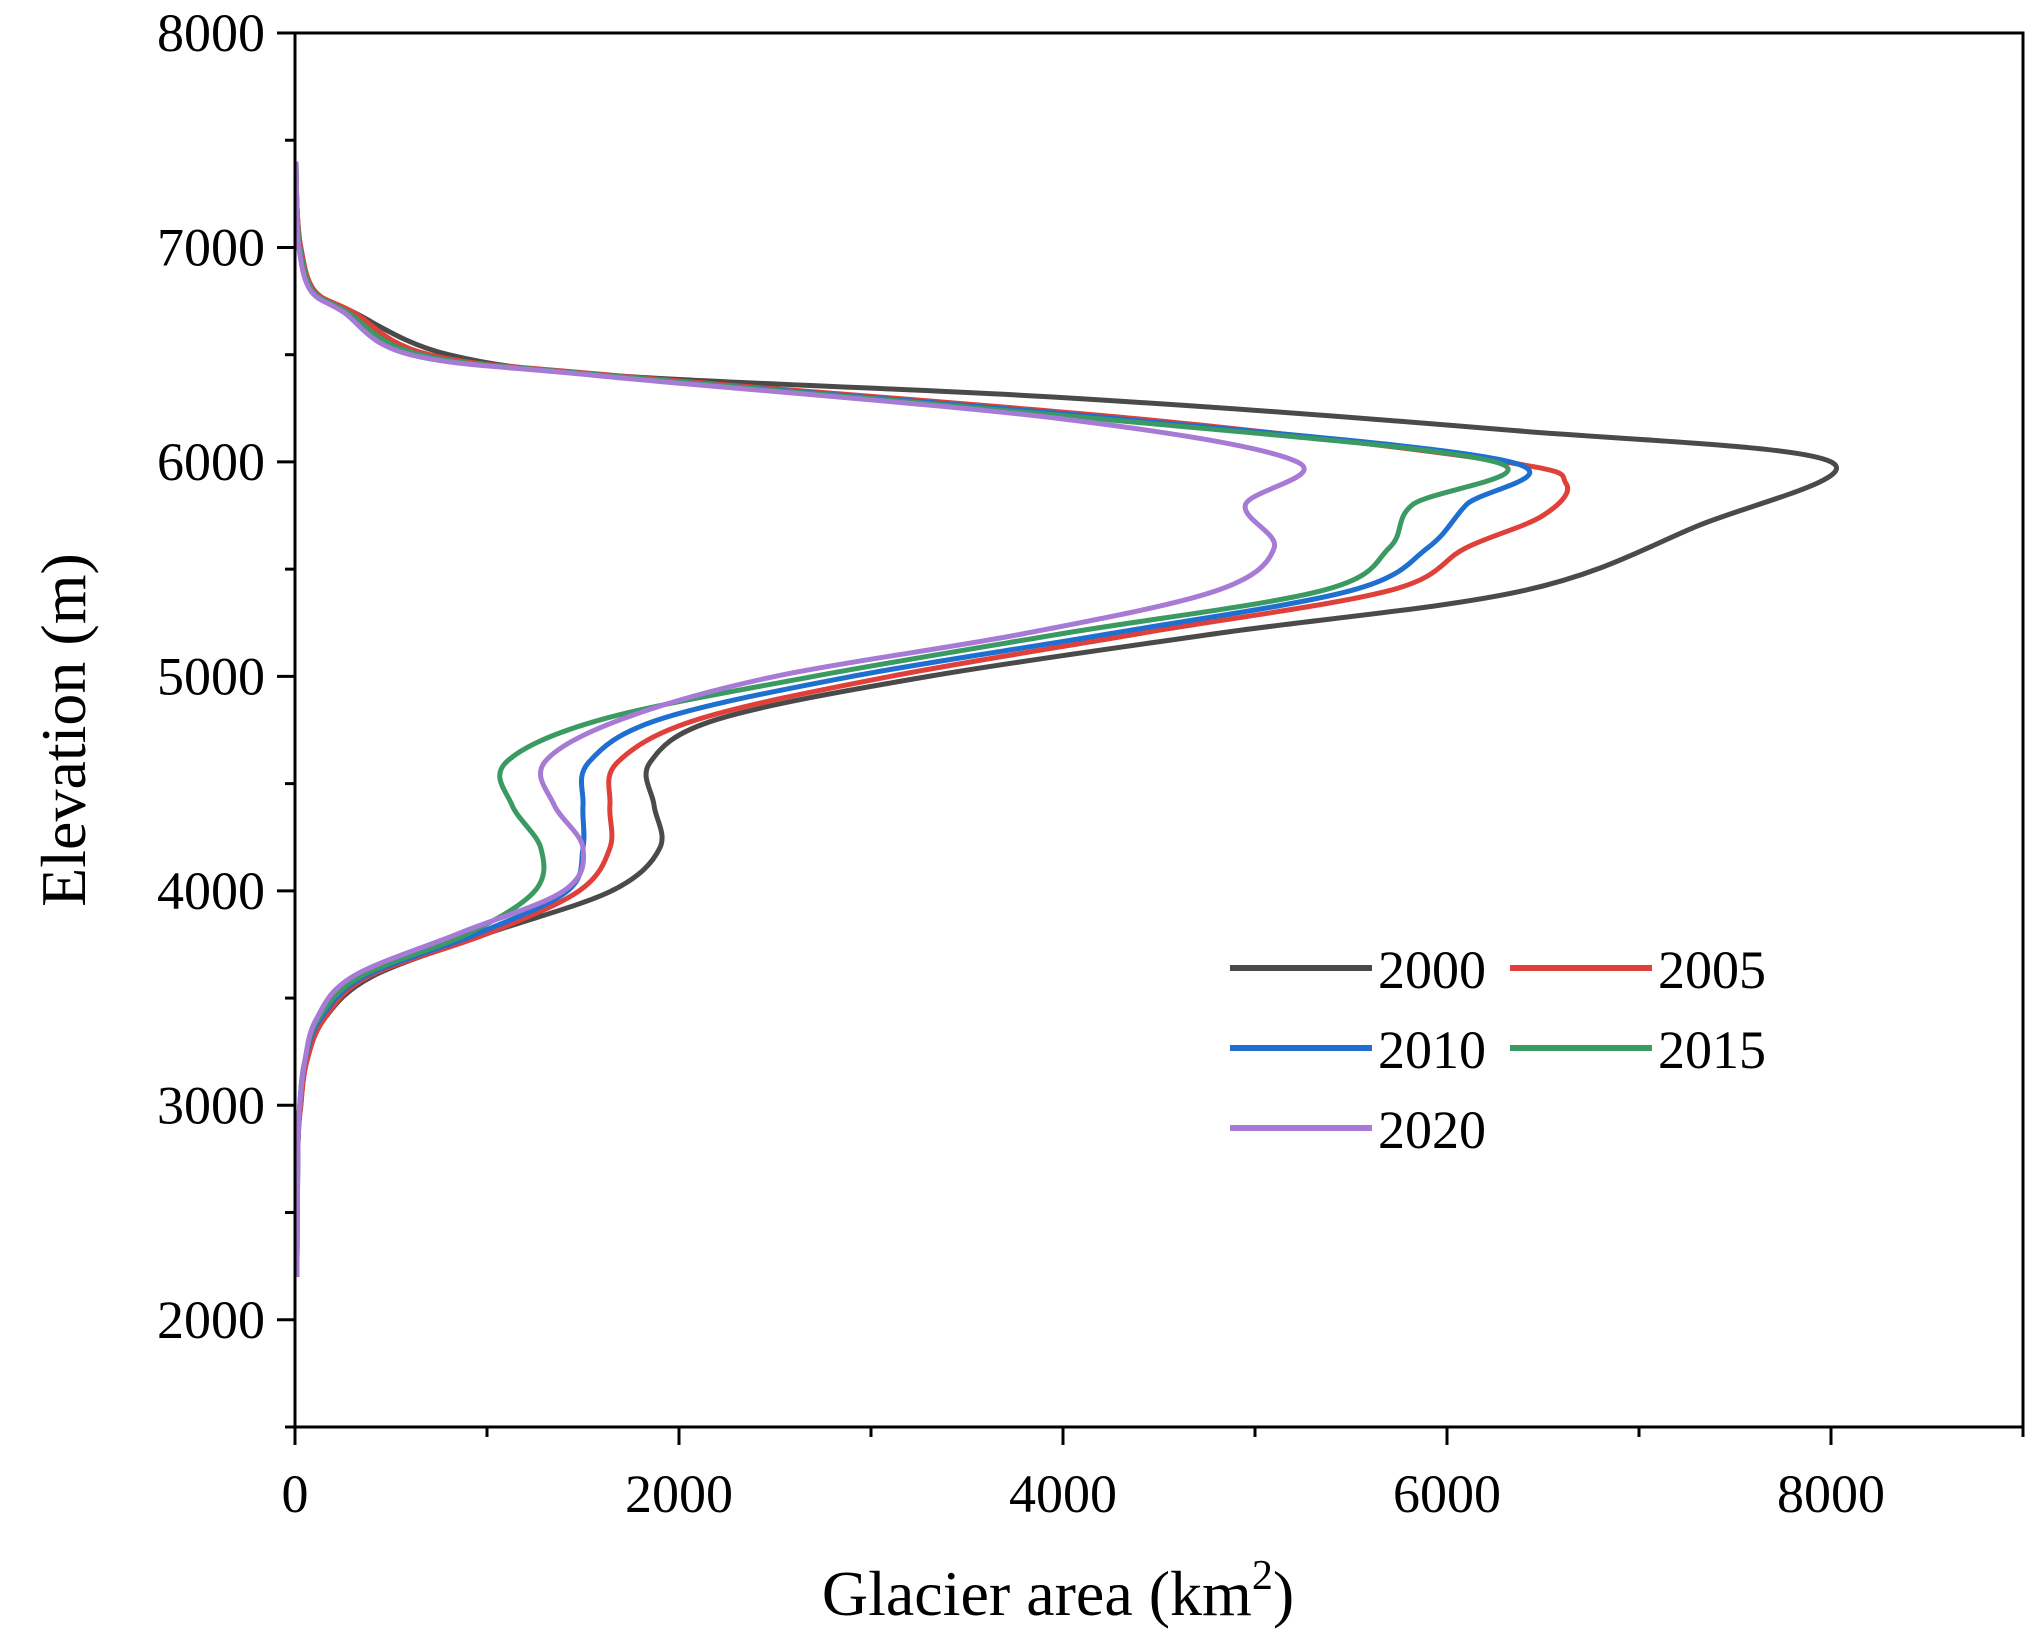  What do you see at coordinates (211, 891) in the screenshot?
I see `y-tick-label: 4000` at bounding box center [211, 891].